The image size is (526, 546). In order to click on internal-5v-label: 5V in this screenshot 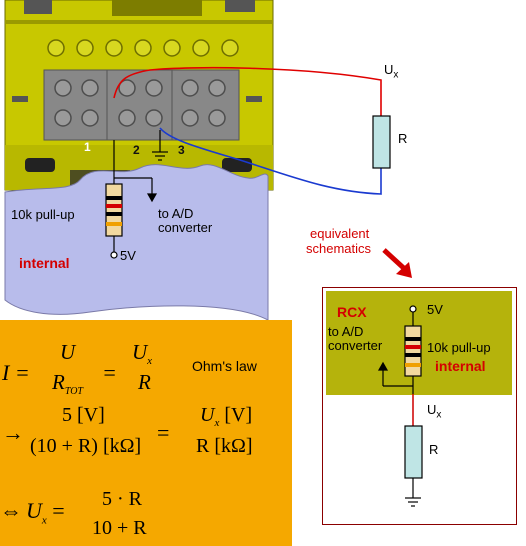, I will do `click(128, 255)`.